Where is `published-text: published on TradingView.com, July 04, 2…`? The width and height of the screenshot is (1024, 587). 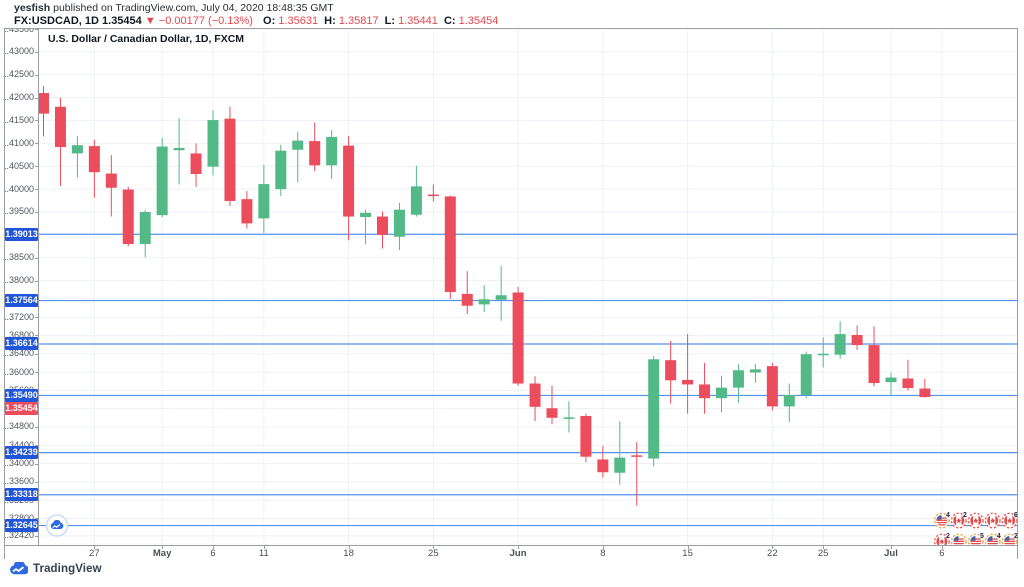
published-text: published on TradingView.com, July 04, 2… is located at coordinates (193, 8).